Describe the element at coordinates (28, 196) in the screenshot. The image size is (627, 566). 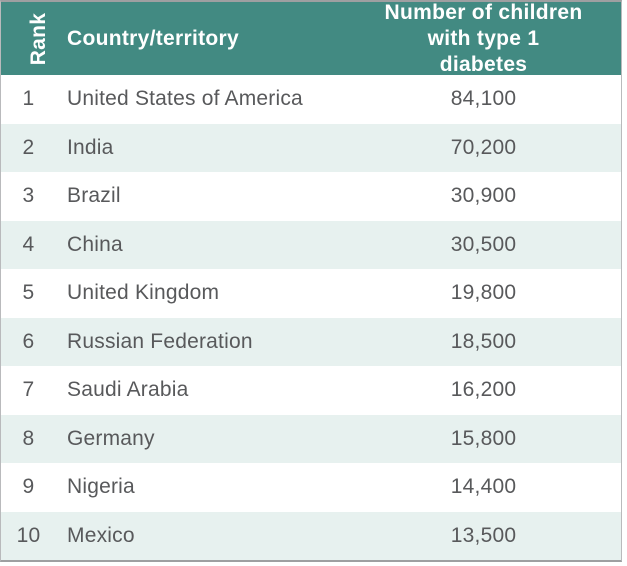
I see `rank-cell: 3` at that location.